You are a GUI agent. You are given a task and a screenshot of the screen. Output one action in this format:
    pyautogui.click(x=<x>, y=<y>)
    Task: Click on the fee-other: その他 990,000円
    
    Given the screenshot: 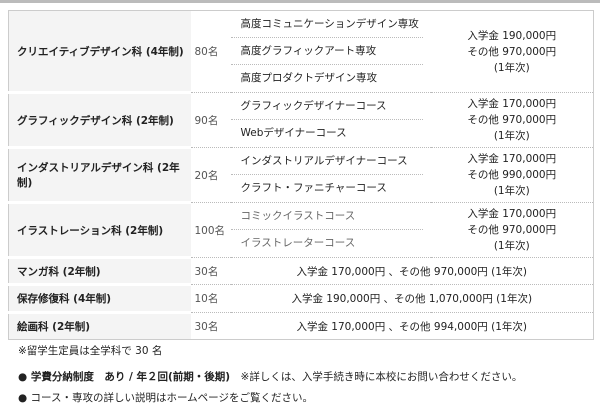 What is the action you would take?
    pyautogui.click(x=512, y=175)
    